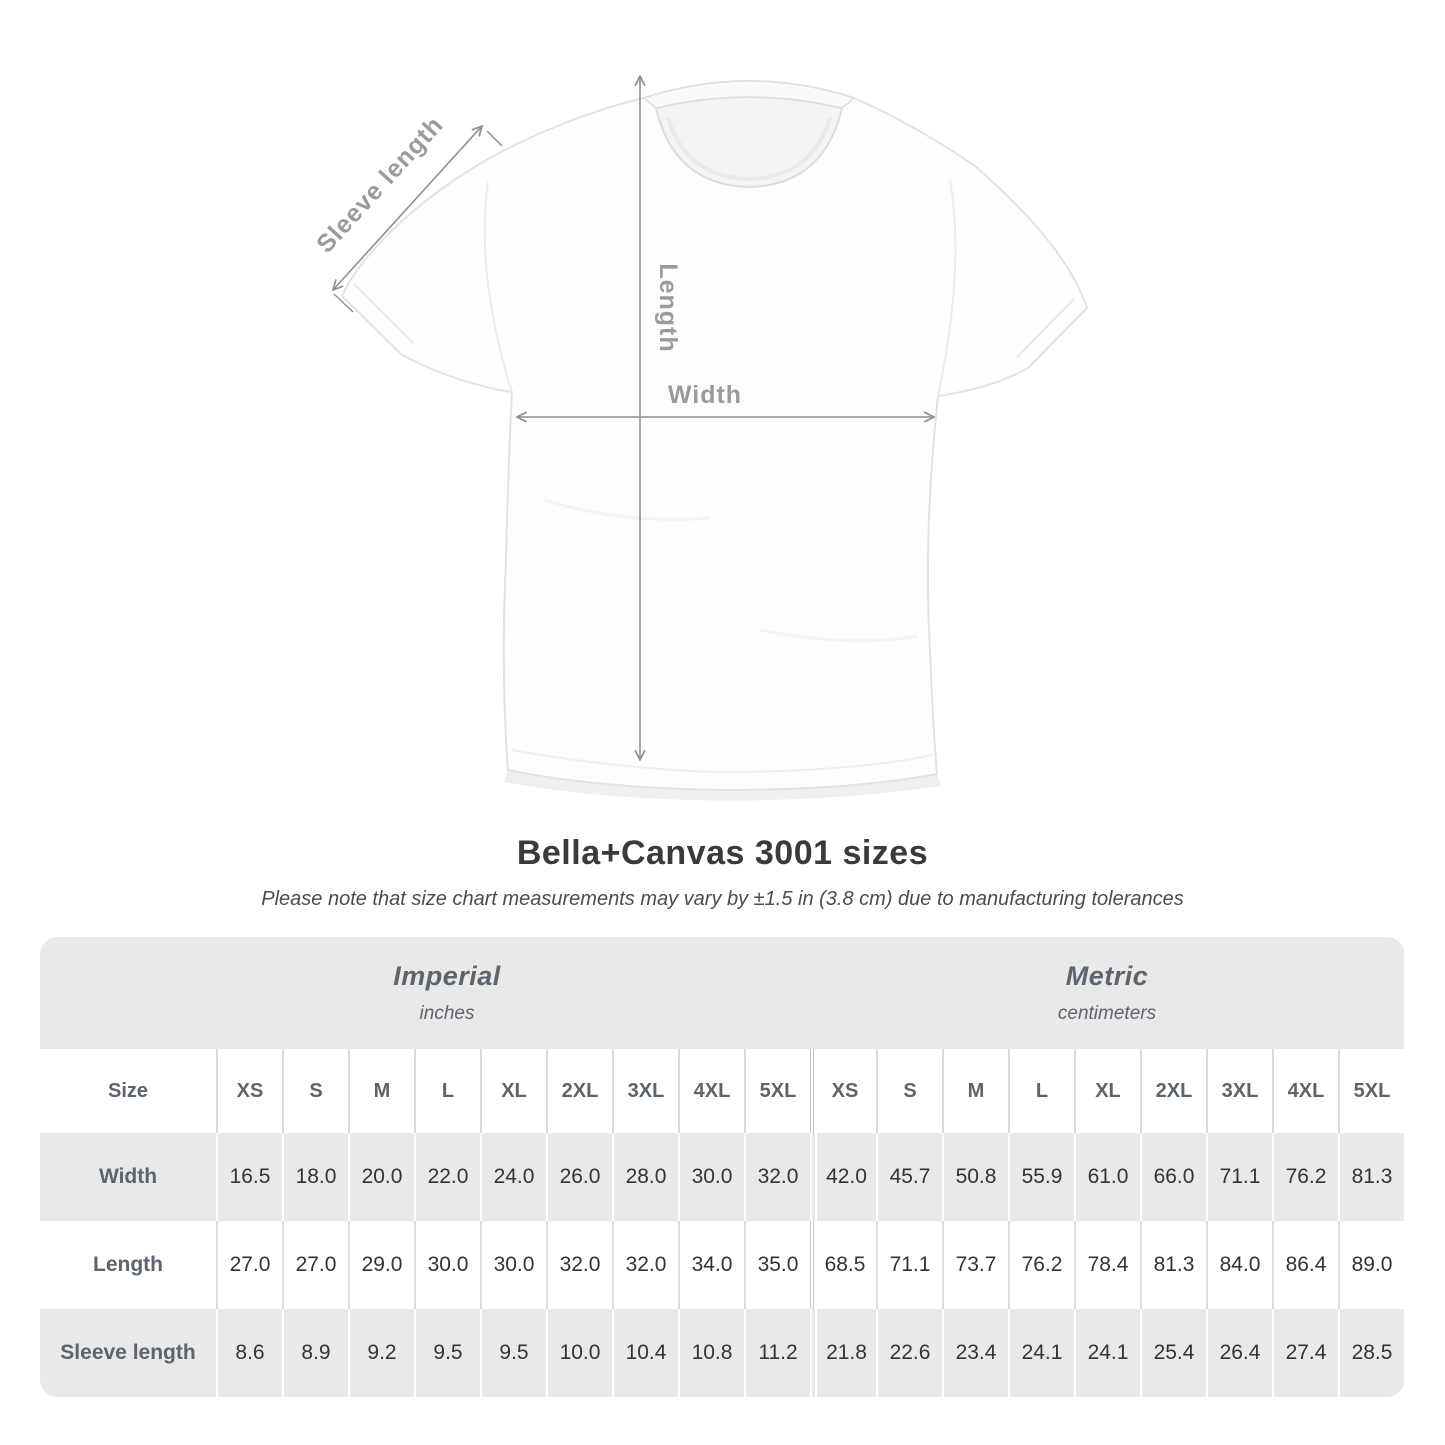  I want to click on value-cell: 8.6, so click(249, 1353).